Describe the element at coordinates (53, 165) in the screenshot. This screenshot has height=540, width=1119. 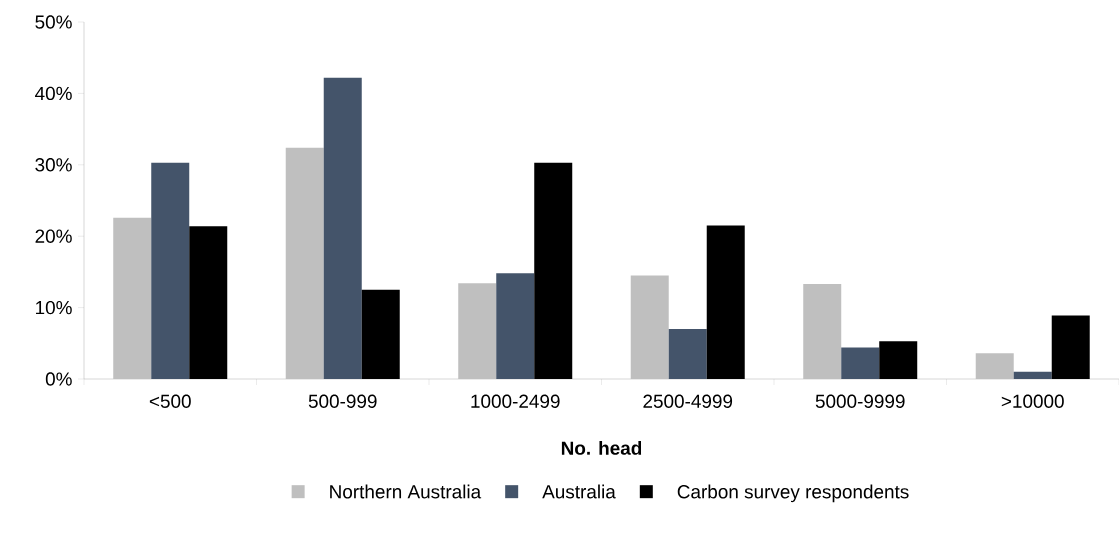
I see `y-tick-label: 30%` at that location.